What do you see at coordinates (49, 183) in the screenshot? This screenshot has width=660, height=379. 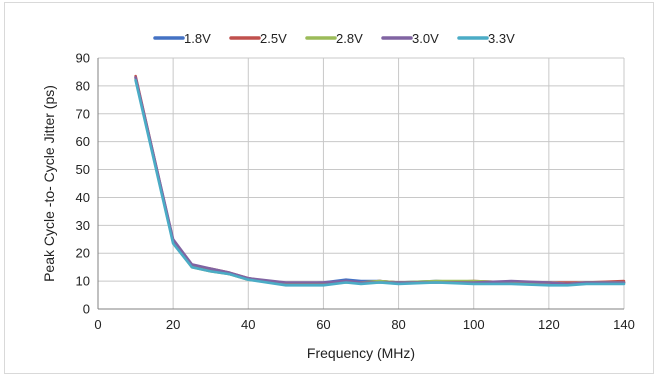 I see `y-axis-title: Peak Cycle -to- Cycle Jitter (ps)` at bounding box center [49, 183].